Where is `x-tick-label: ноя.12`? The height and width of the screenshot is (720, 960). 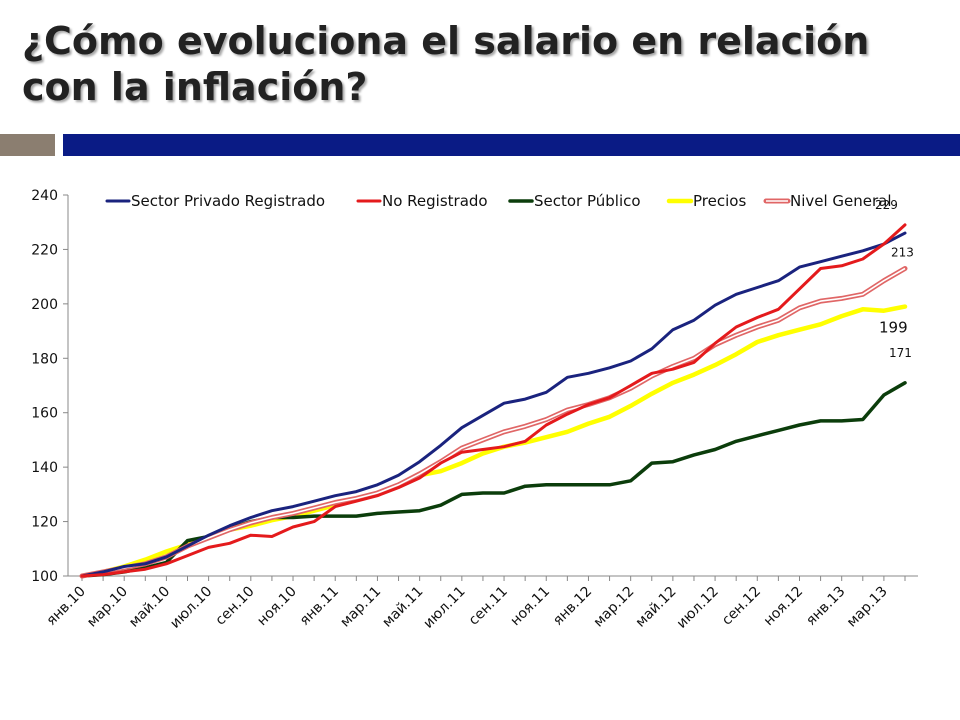
x-tick-label: ноя.12 is located at coordinates (784, 607).